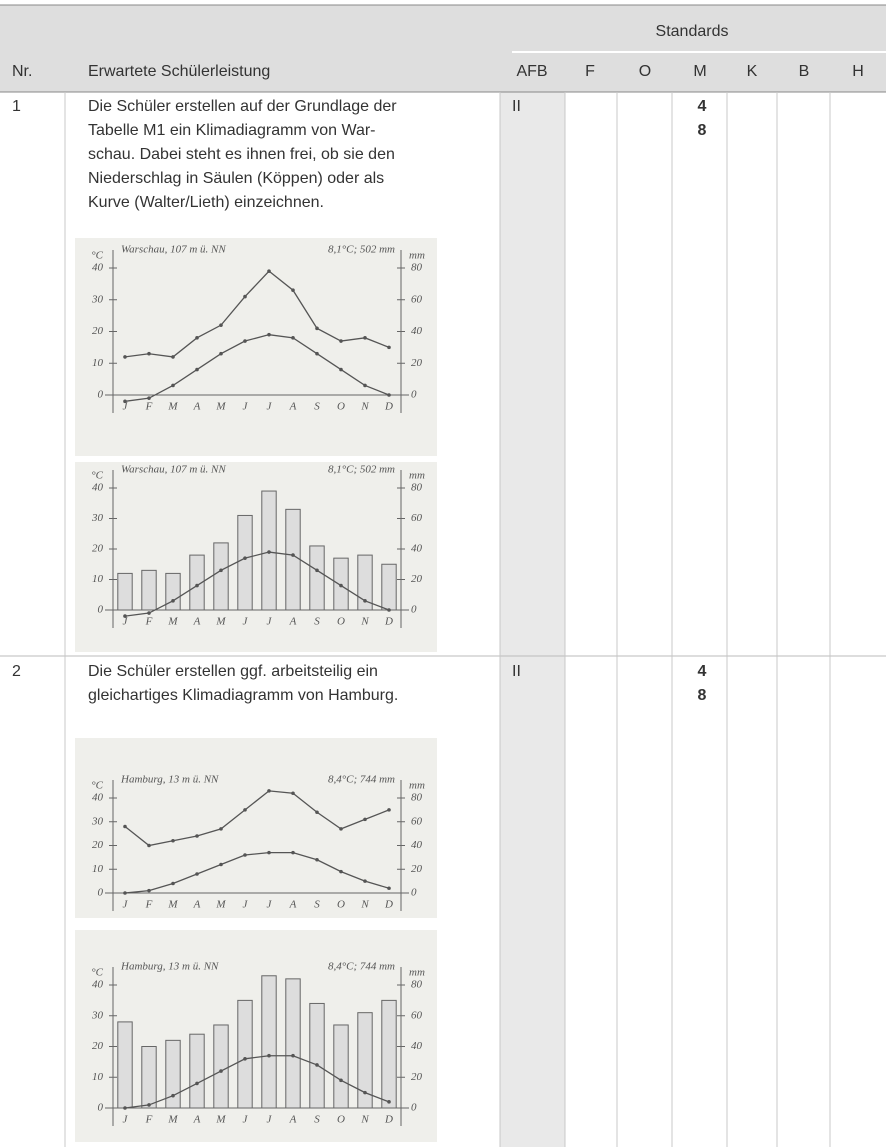  What do you see at coordinates (98, 985) in the screenshot?
I see `y-tick-label: 40` at bounding box center [98, 985].